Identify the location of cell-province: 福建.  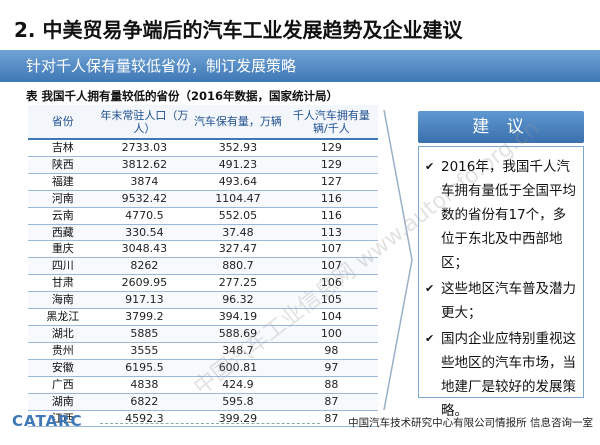
(63, 182).